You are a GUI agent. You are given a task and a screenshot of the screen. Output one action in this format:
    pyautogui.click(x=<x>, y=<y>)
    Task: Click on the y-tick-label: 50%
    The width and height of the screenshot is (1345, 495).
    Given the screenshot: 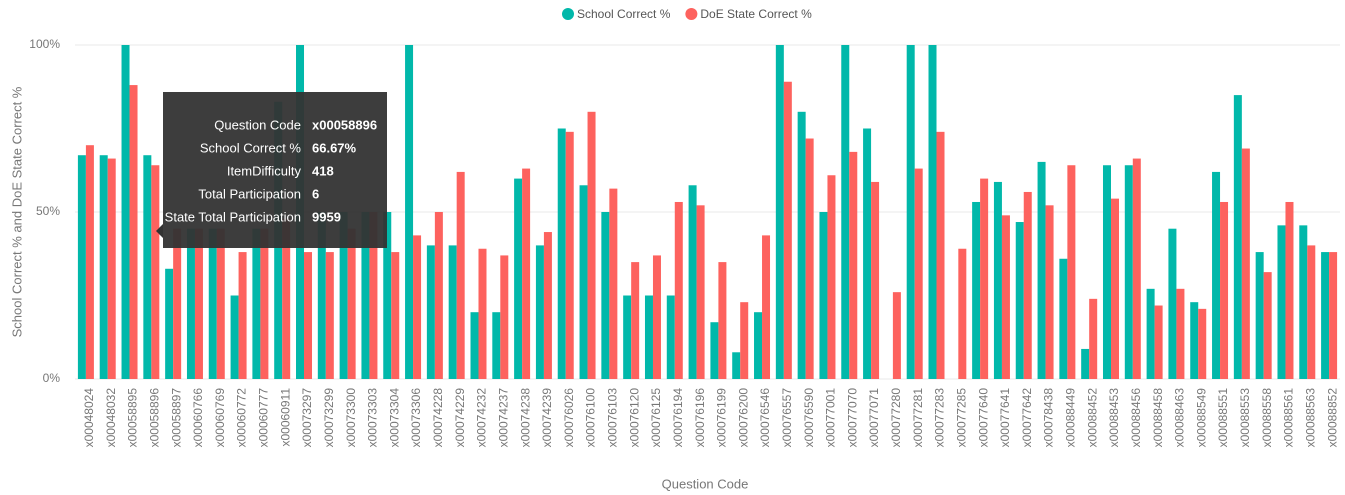 What is the action you would take?
    pyautogui.click(x=48, y=211)
    